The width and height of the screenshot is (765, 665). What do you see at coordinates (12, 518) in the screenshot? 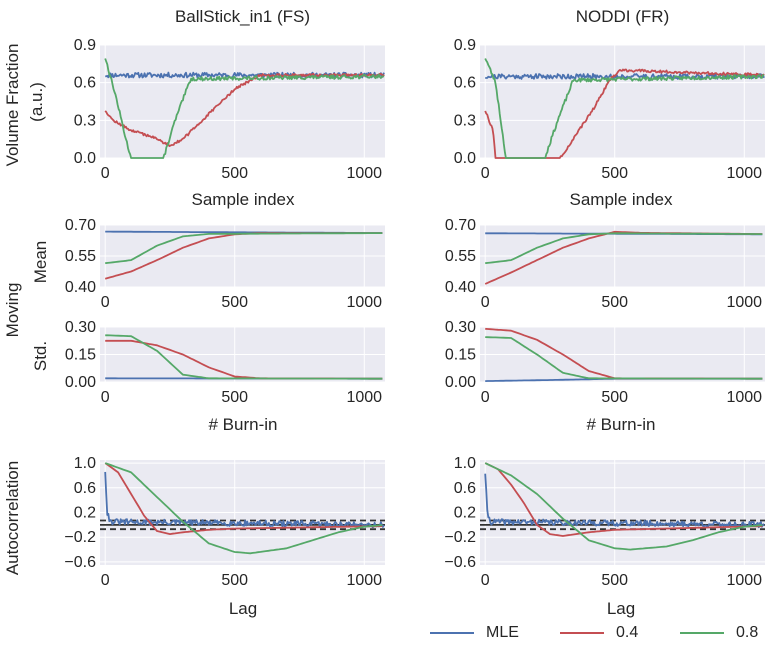
I see `ylabel-autocorrelation: Autocorrelation` at bounding box center [12, 518].